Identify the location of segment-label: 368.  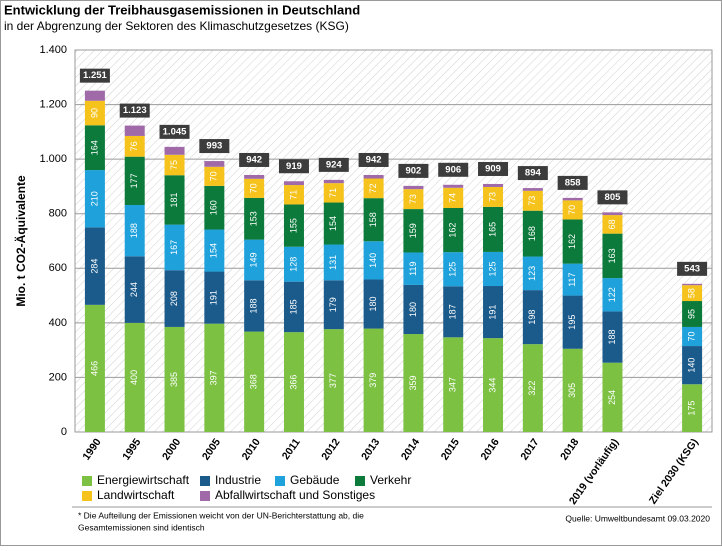
(254, 381).